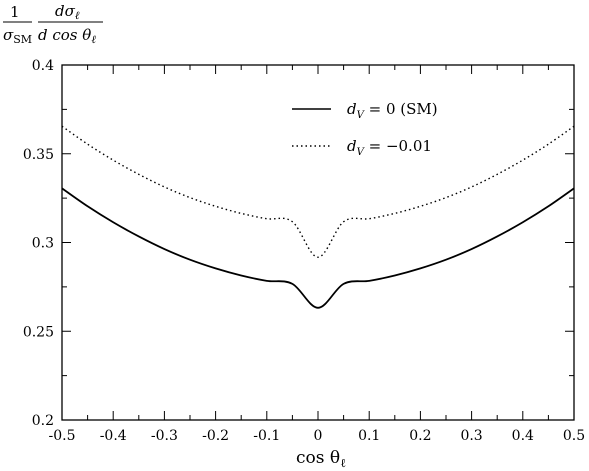 The width and height of the screenshot is (589, 471). Describe the element at coordinates (321, 459) in the screenshot. I see `x-axis-title: cos θℓ` at that location.